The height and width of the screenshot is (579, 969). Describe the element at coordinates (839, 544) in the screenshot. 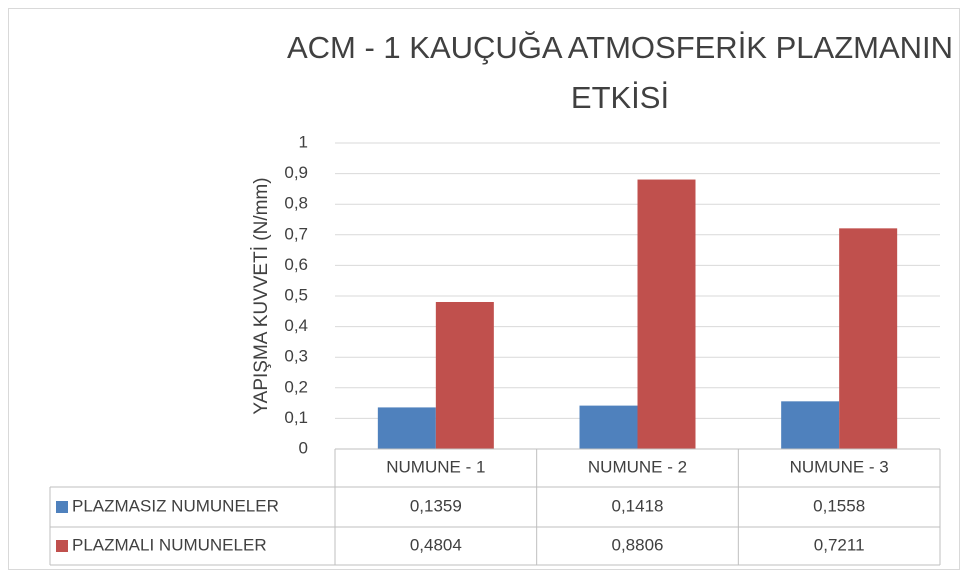

I see `table-value: 0,7211` at that location.